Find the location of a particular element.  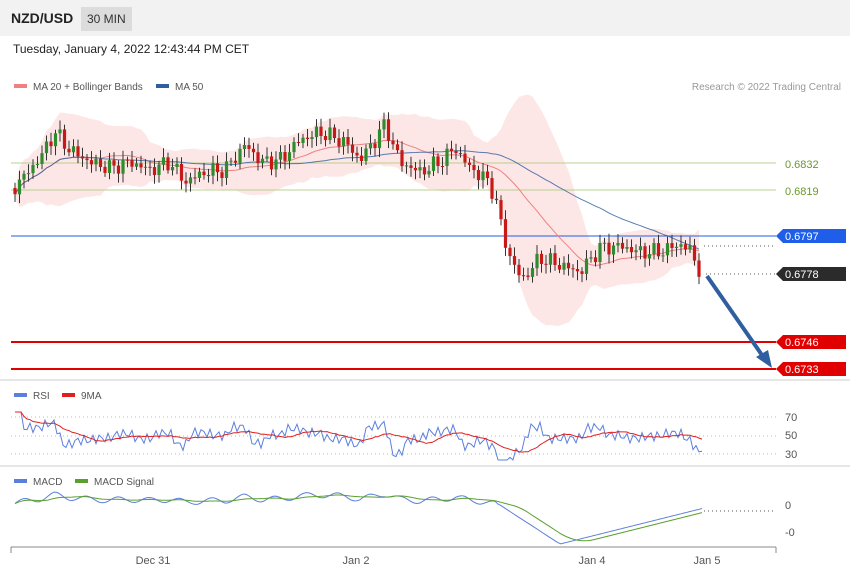

level-label-0.6832: 0.6832 is located at coordinates (802, 165).